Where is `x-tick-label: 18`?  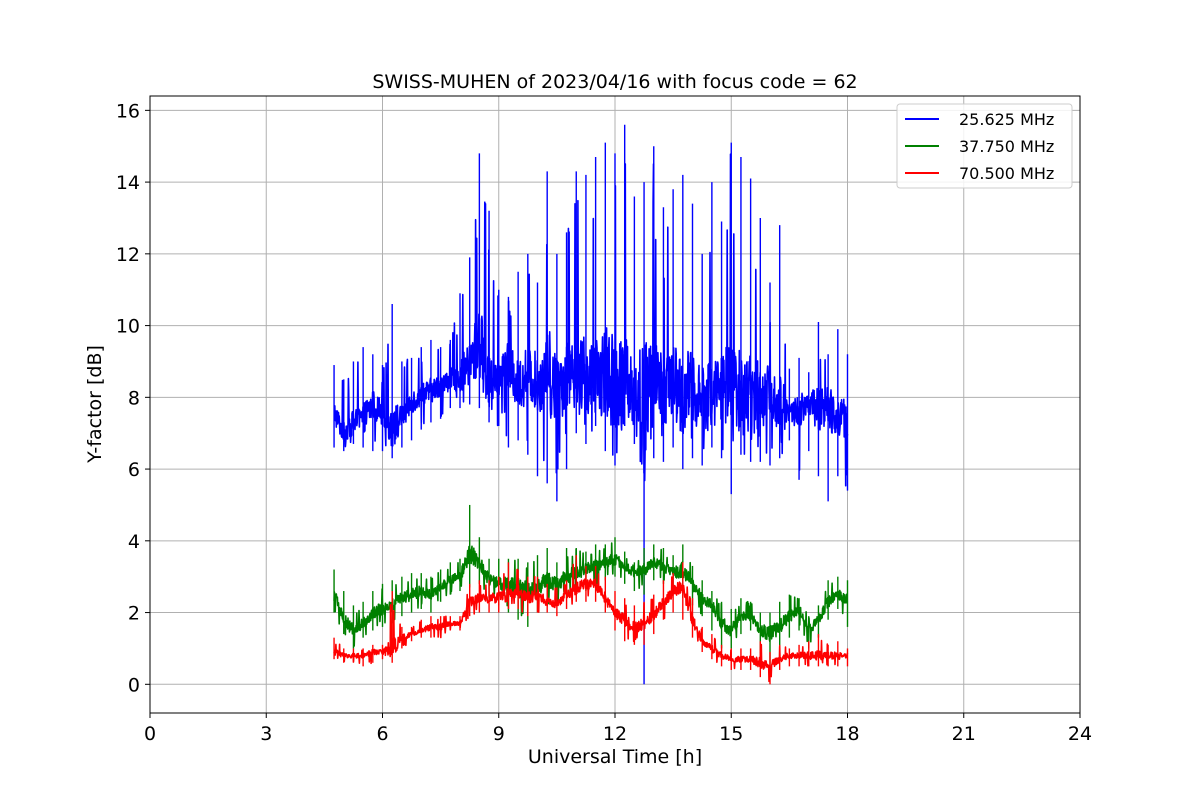
x-tick-label: 18 is located at coordinates (847, 734).